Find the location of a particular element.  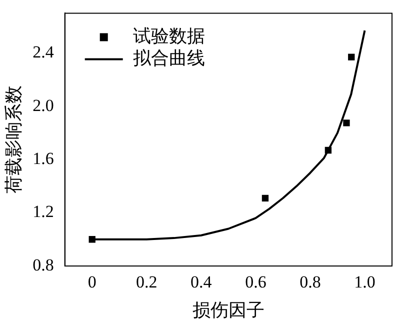

y-tick-label: 1.2 is located at coordinates (43, 212).